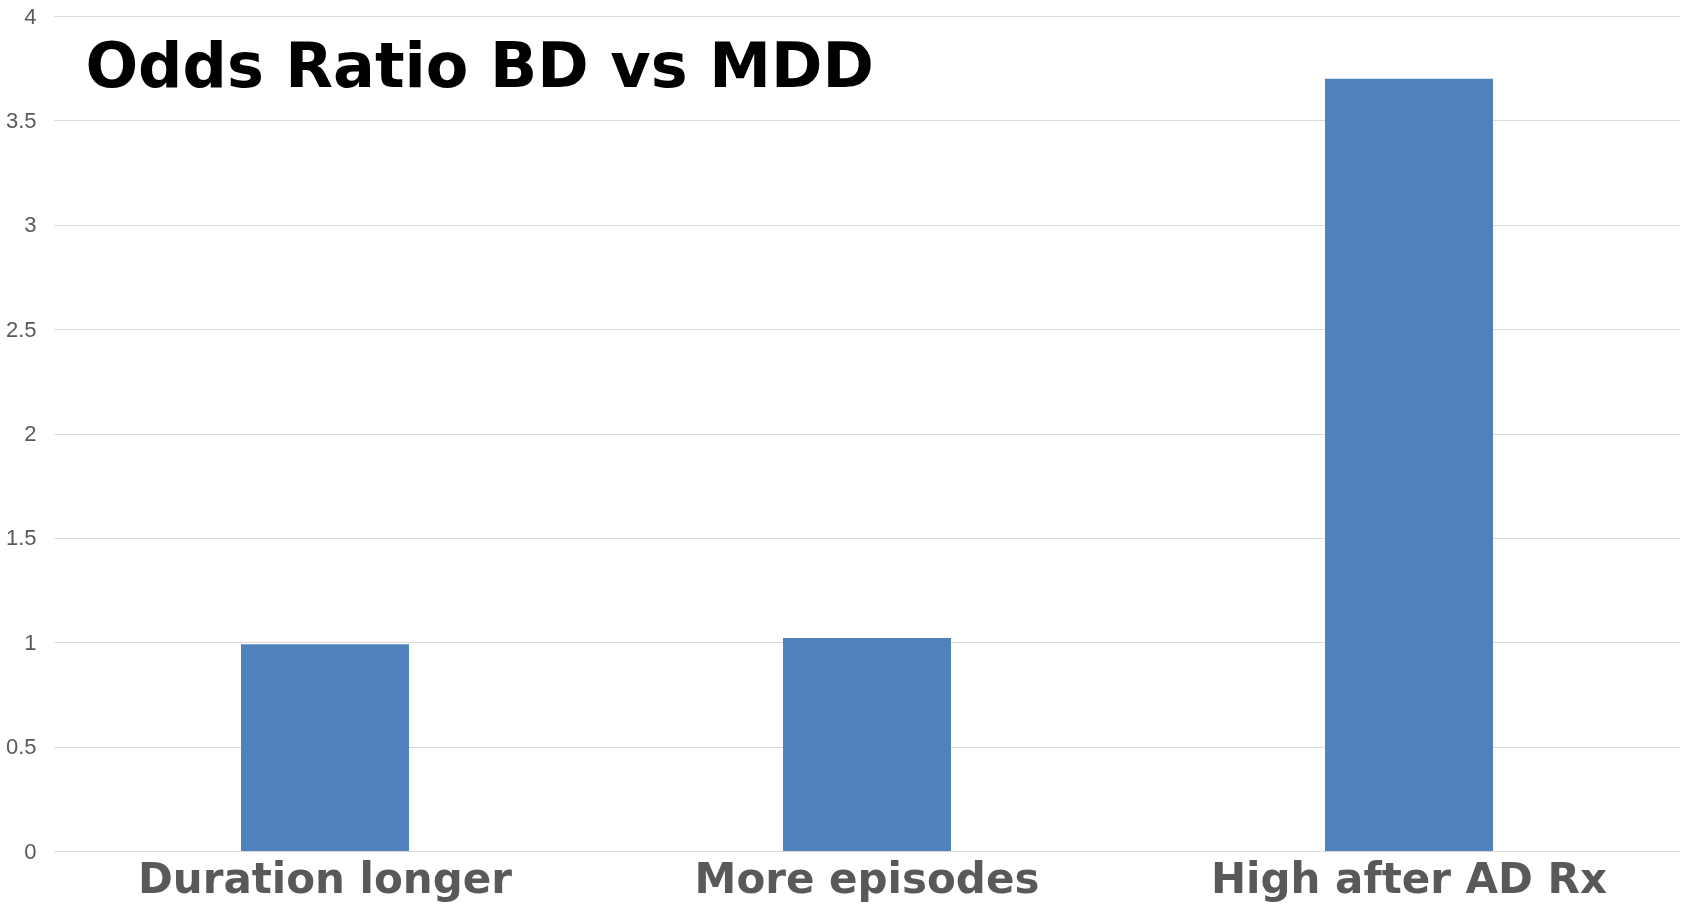  Describe the element at coordinates (21, 329) in the screenshot. I see `y-tick-label: 2.5` at that location.